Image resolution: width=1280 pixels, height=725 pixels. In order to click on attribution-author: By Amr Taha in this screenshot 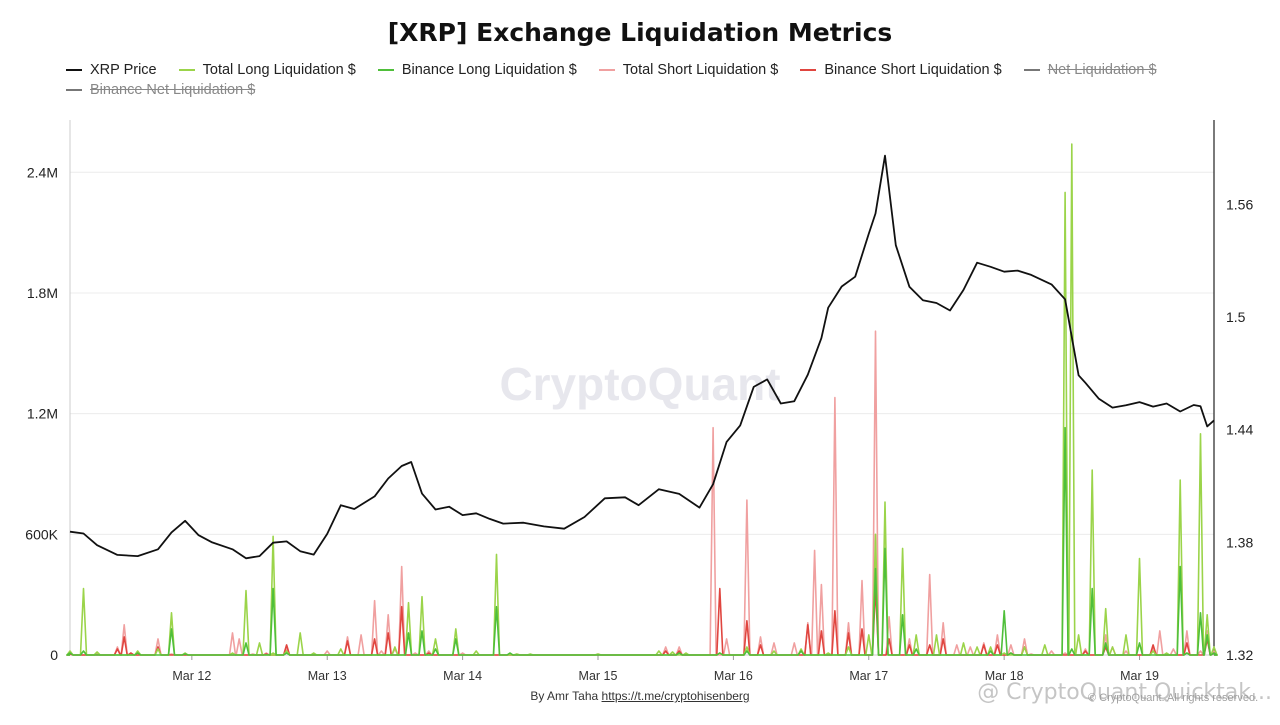, I will do `click(564, 696)`.